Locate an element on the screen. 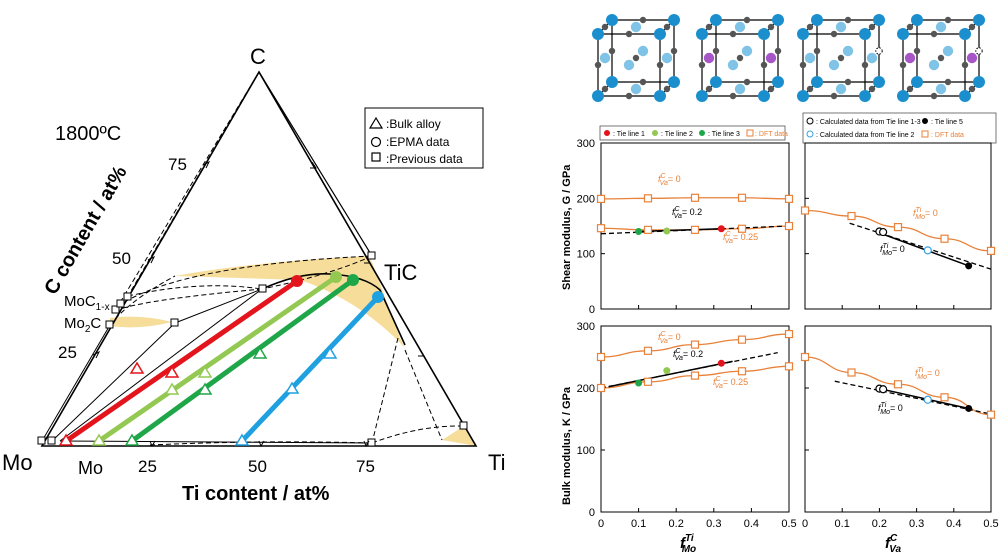 Image resolution: width=1000 pixels, height=554 pixels. side-tick-75: 75 is located at coordinates (177, 164).